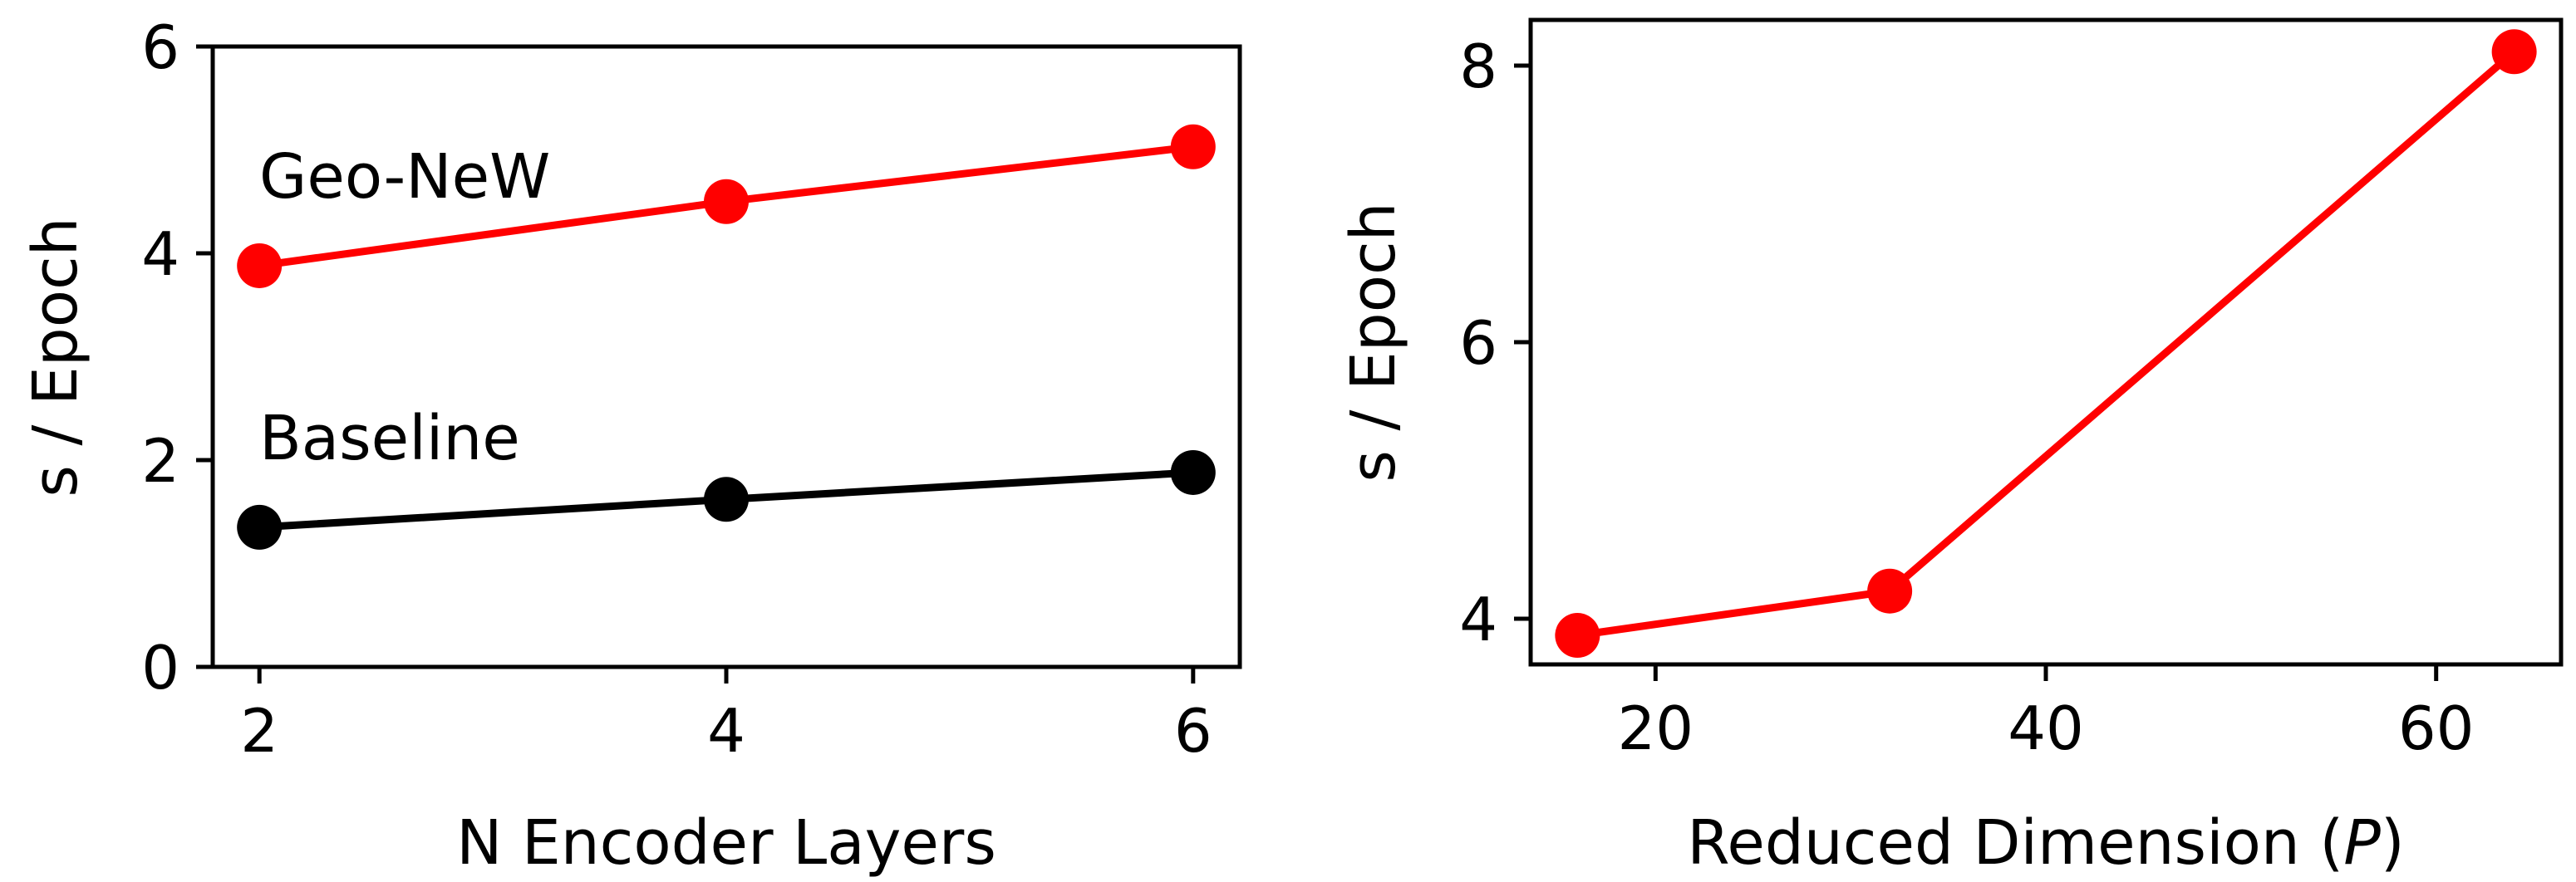  What do you see at coordinates (2015, 843) in the screenshot?
I see `right-x-axis-label-prefix: Reduced Dimension (` at bounding box center [2015, 843].